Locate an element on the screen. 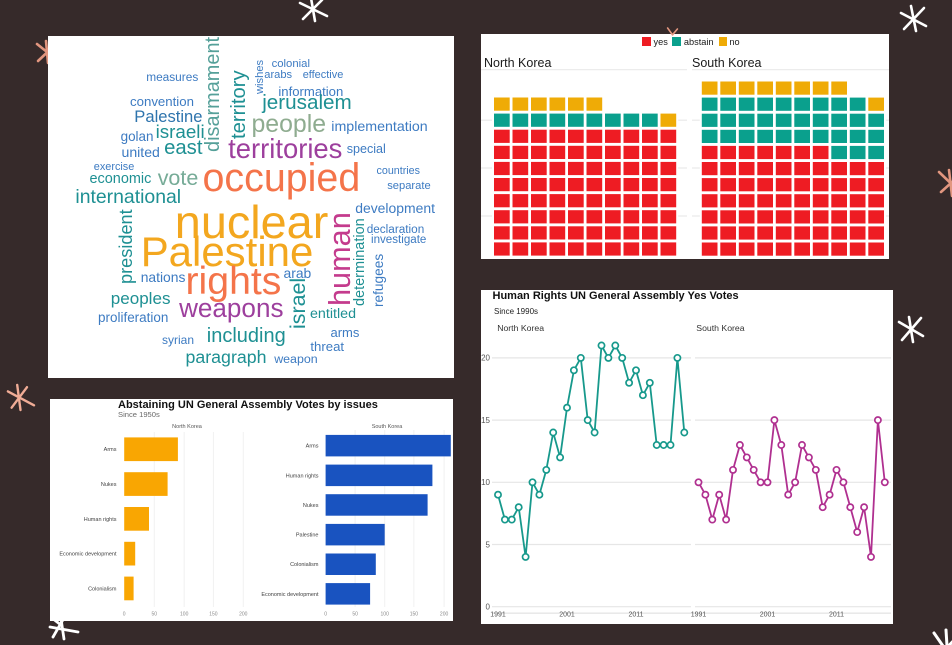 The height and width of the screenshot is (645, 952). svg-text: 15 is located at coordinates (485, 419).